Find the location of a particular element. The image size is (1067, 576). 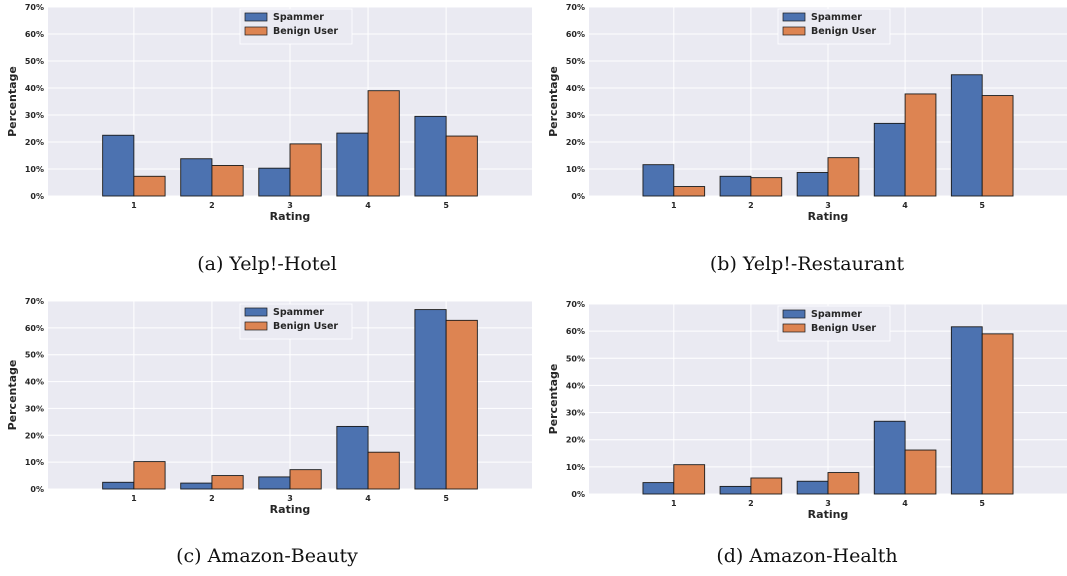

subfigure-caption: (b) Yelp!-Restaurant is located at coordinates (807, 264).